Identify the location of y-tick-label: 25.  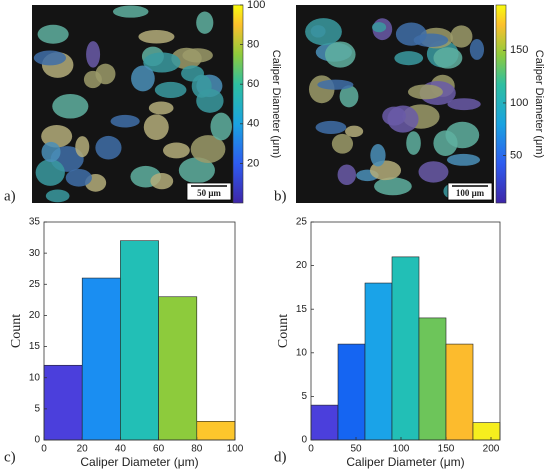
(302, 222).